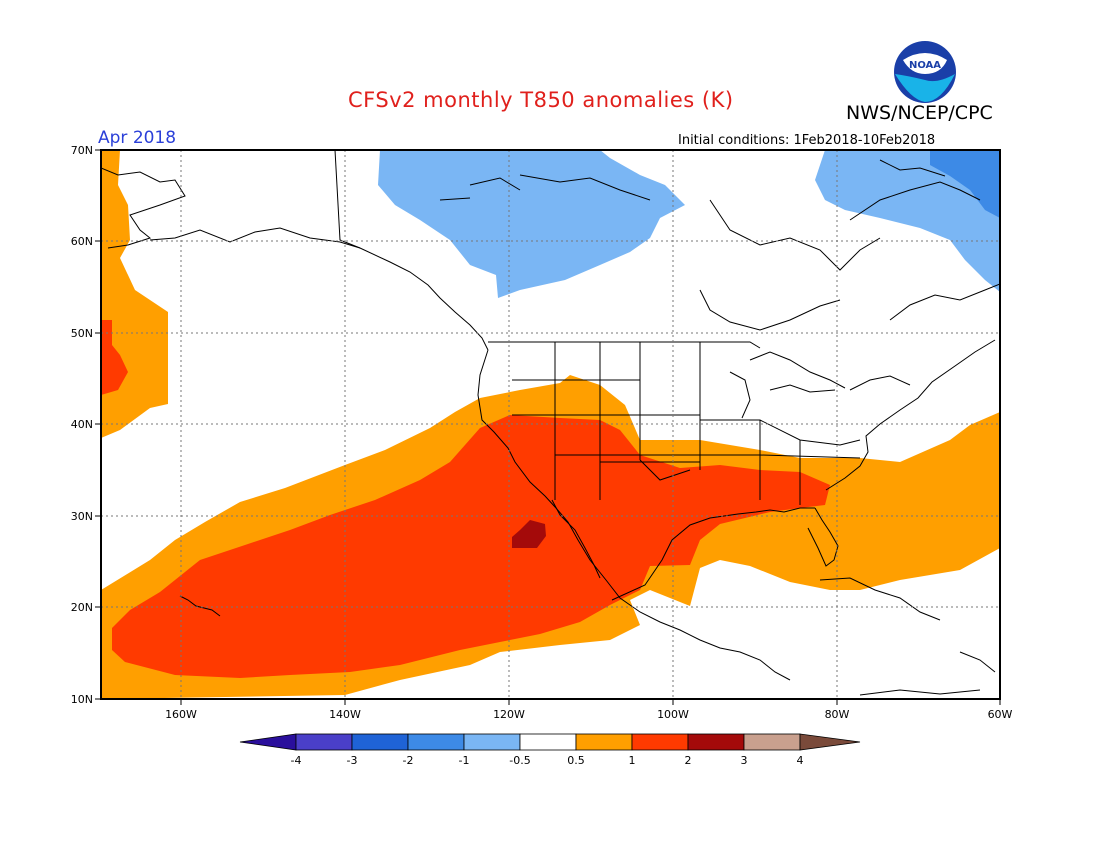 This screenshot has height=850, width=1100. I want to click on anomaly-region-darkred, so click(529, 534).